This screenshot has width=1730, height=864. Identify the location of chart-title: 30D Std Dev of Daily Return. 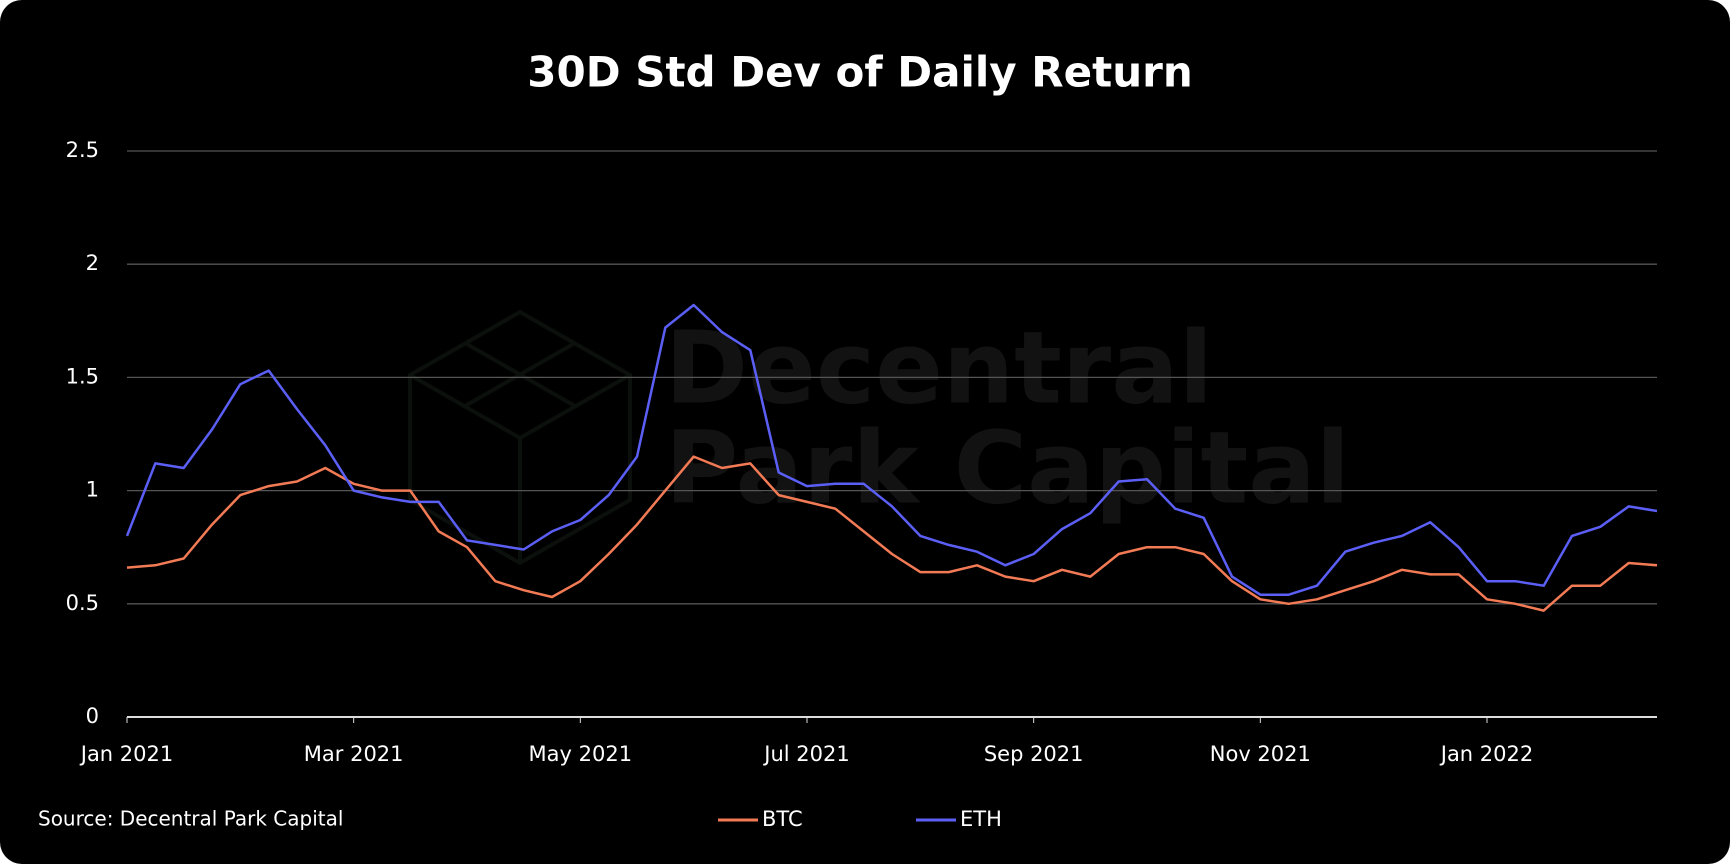
(859, 72).